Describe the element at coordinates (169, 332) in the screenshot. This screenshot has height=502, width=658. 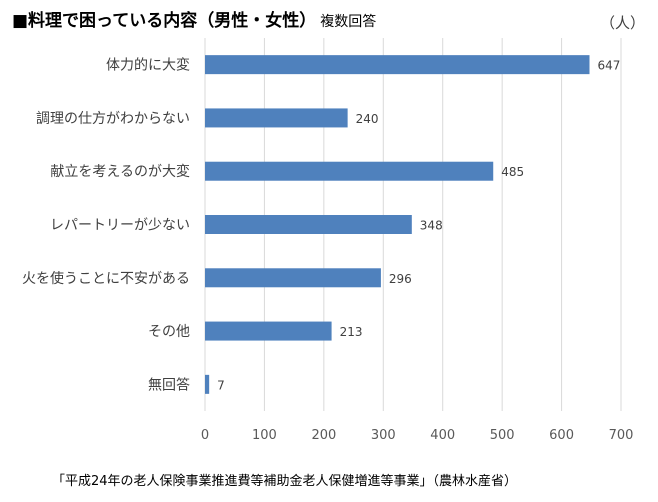
I see `category-label-5: その他` at that location.